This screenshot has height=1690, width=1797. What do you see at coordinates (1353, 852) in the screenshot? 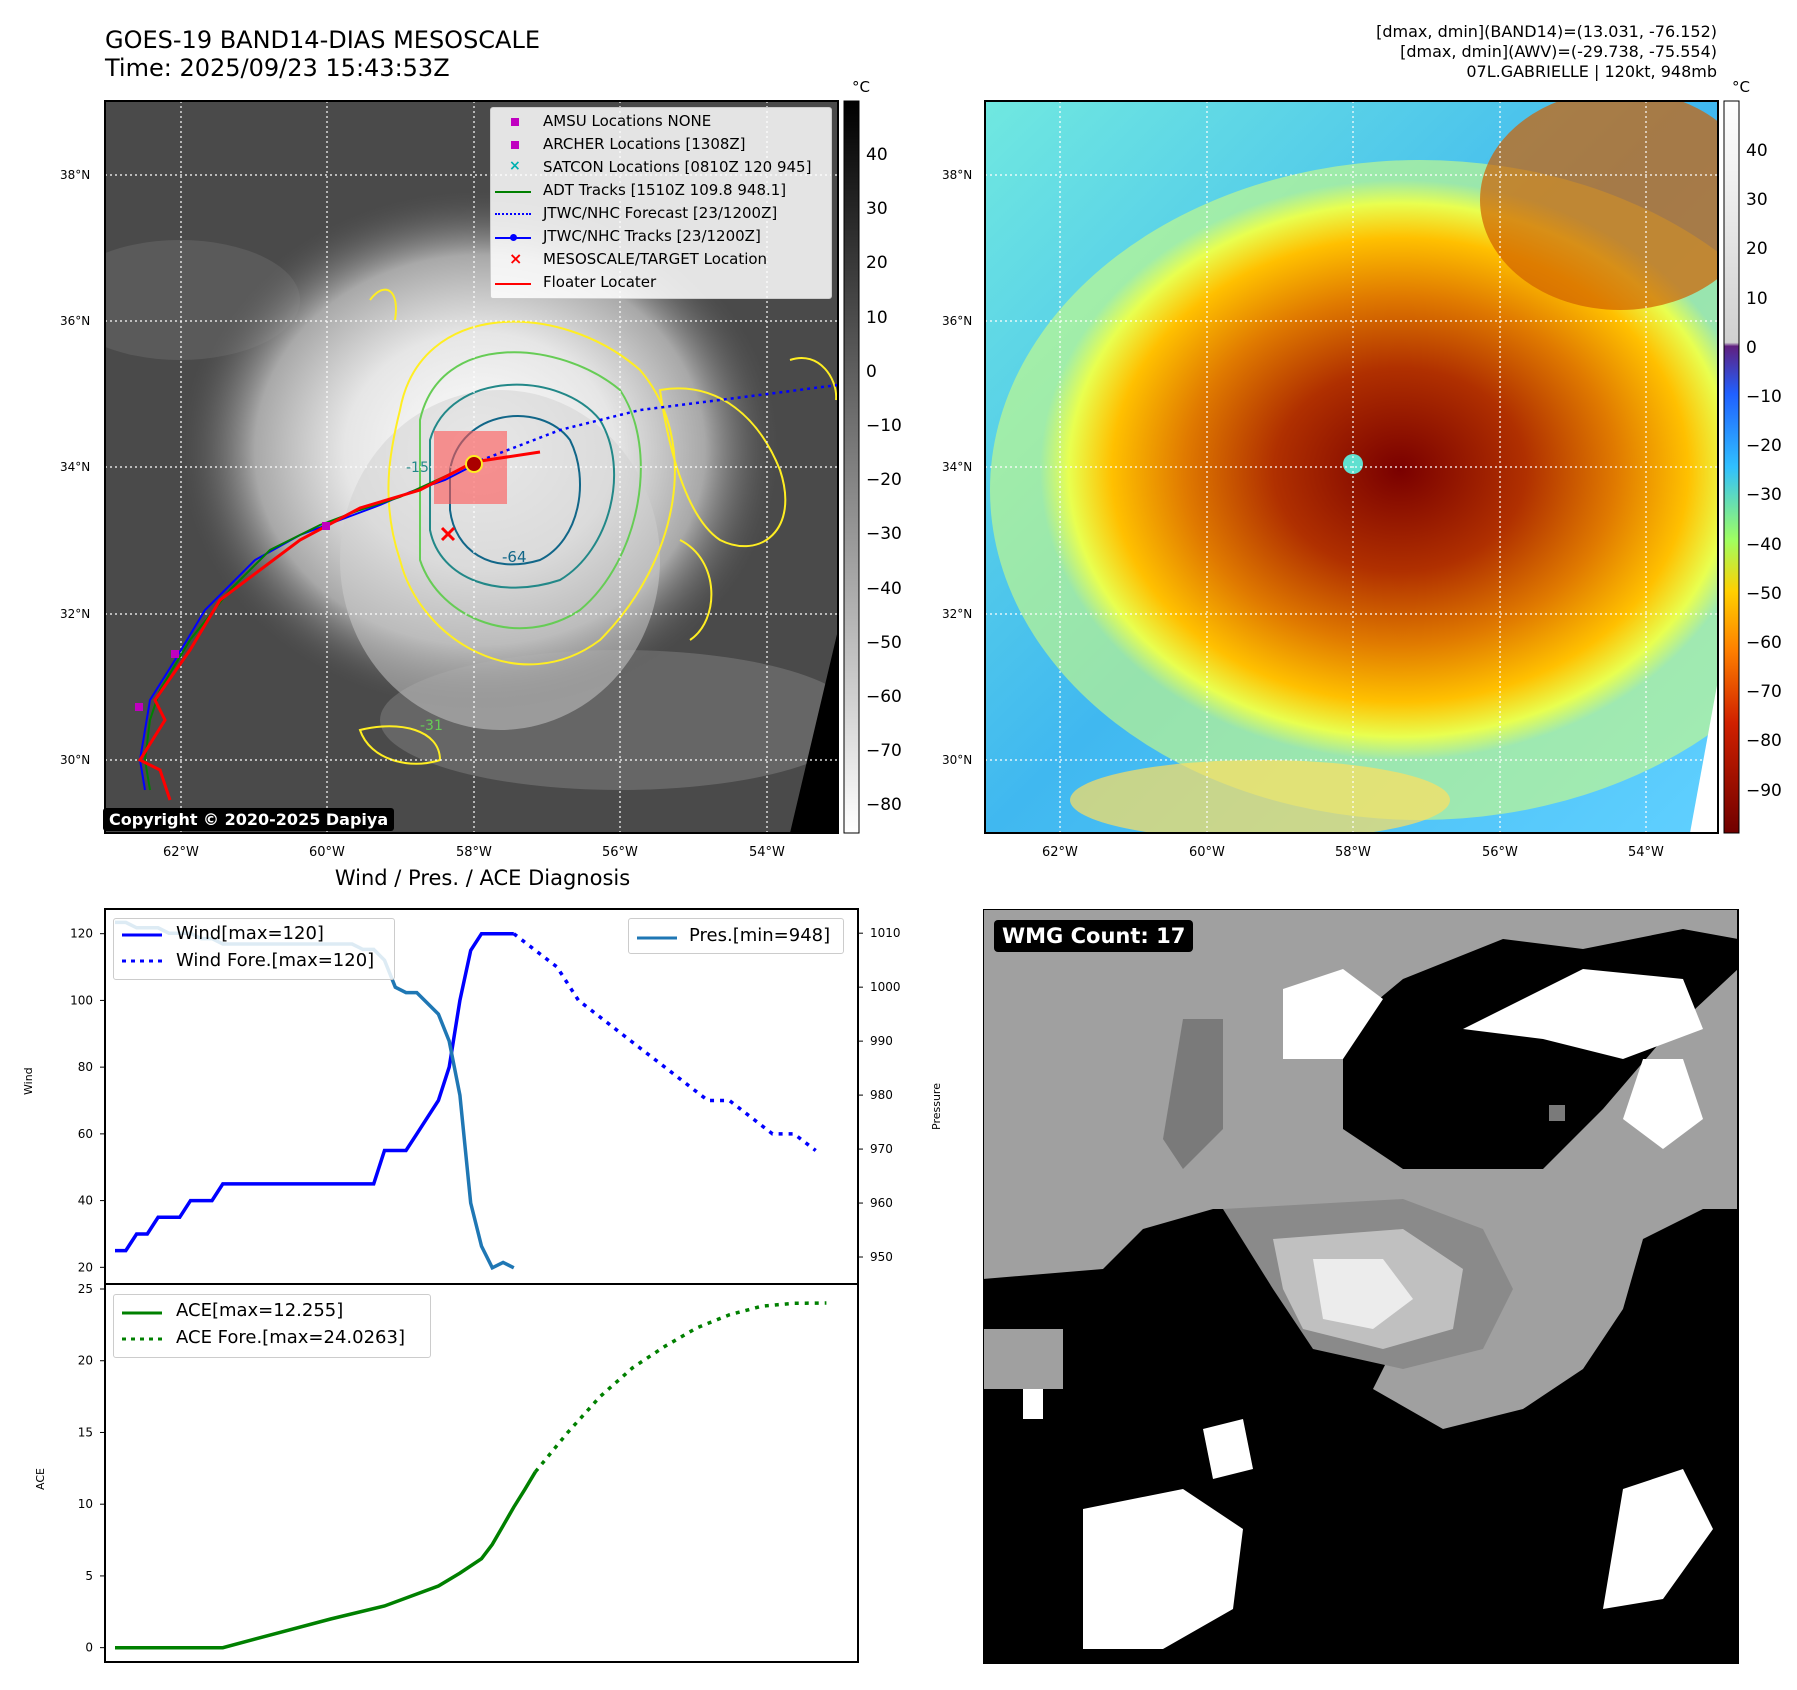
I see `wv-lon-label-58: 58°W` at bounding box center [1353, 852].